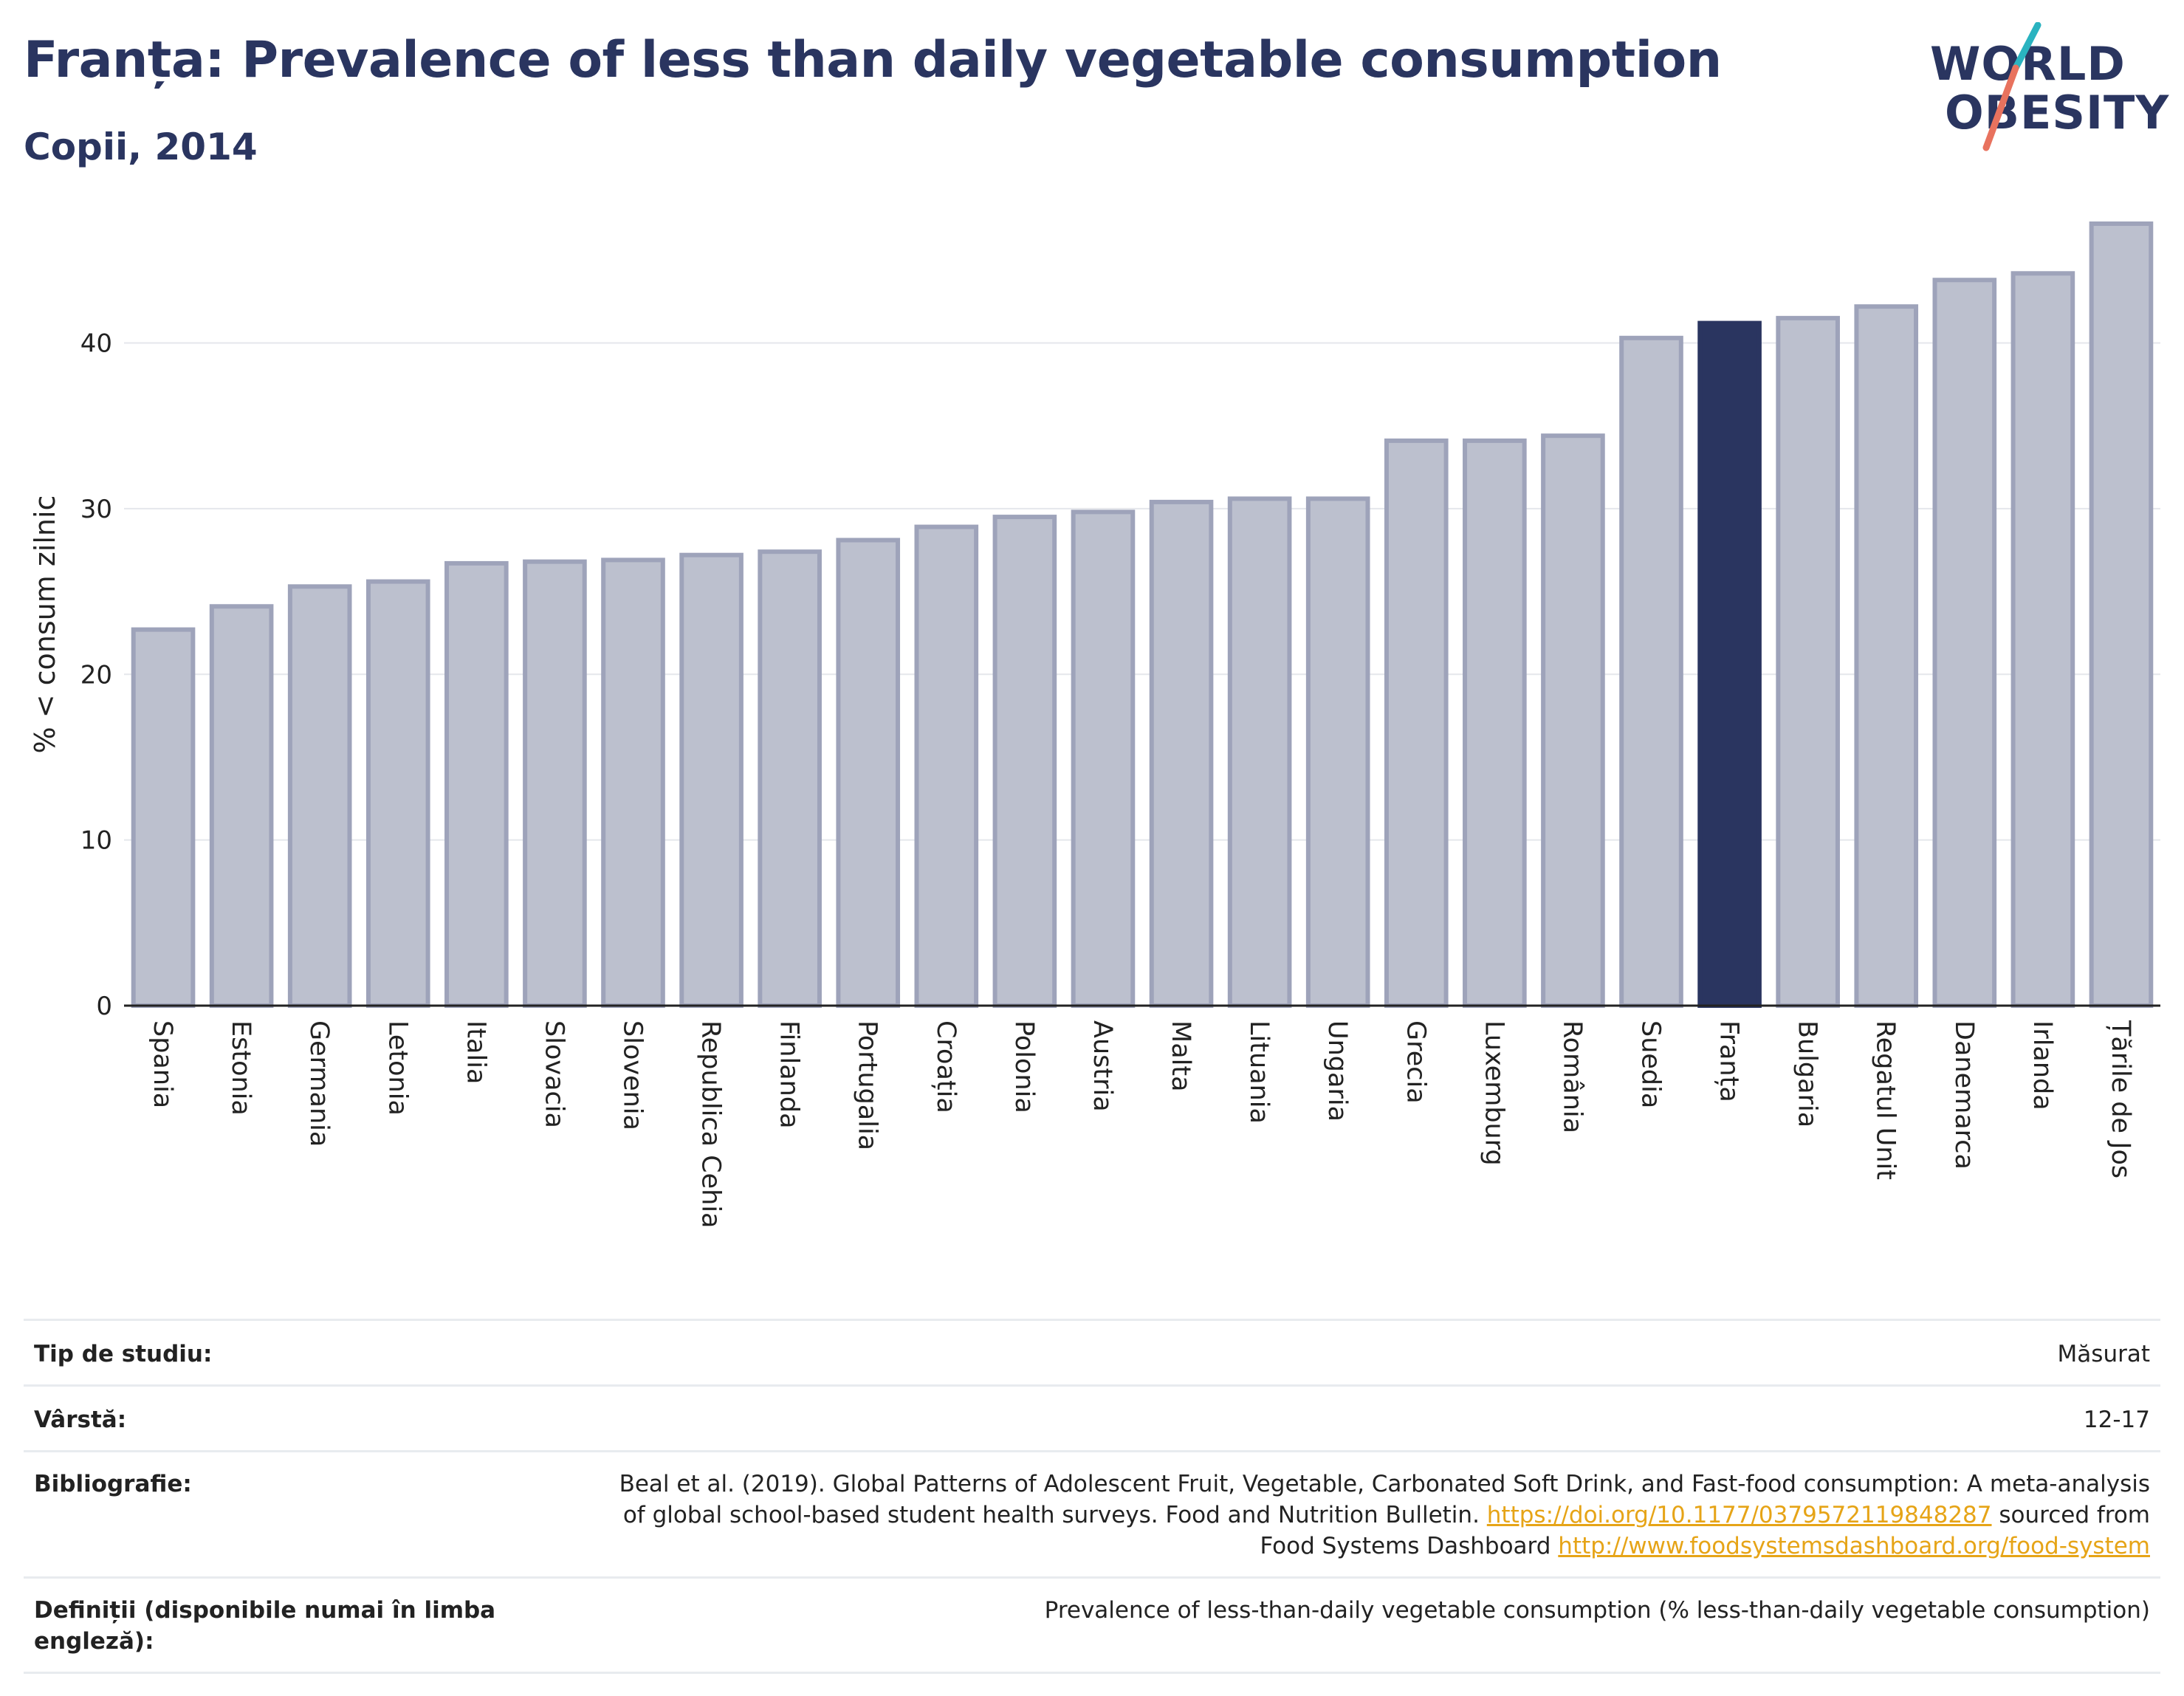  What do you see at coordinates (1024, 1066) in the screenshot?
I see `x-tick-label: Polonia` at bounding box center [1024, 1066].